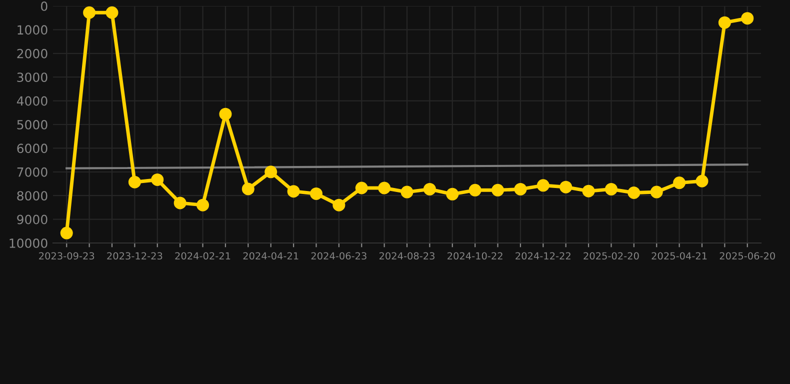  What do you see at coordinates (32, 219) in the screenshot?
I see `y-tick-label: 9000` at bounding box center [32, 219].